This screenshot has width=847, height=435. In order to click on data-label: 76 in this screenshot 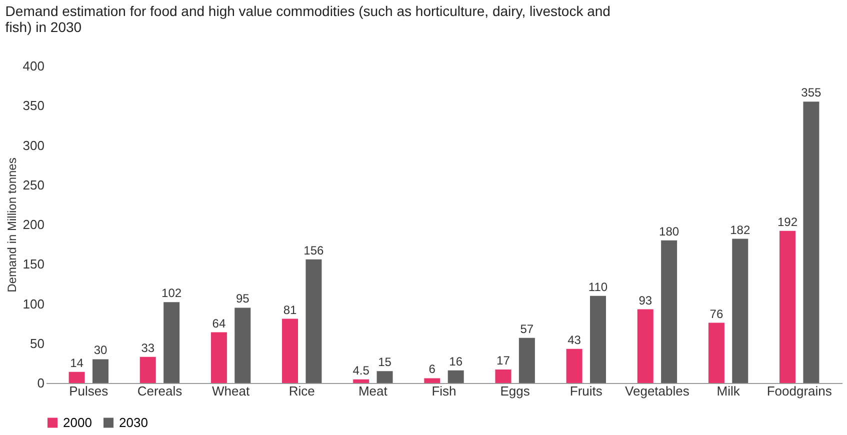, I will do `click(717, 313)`.